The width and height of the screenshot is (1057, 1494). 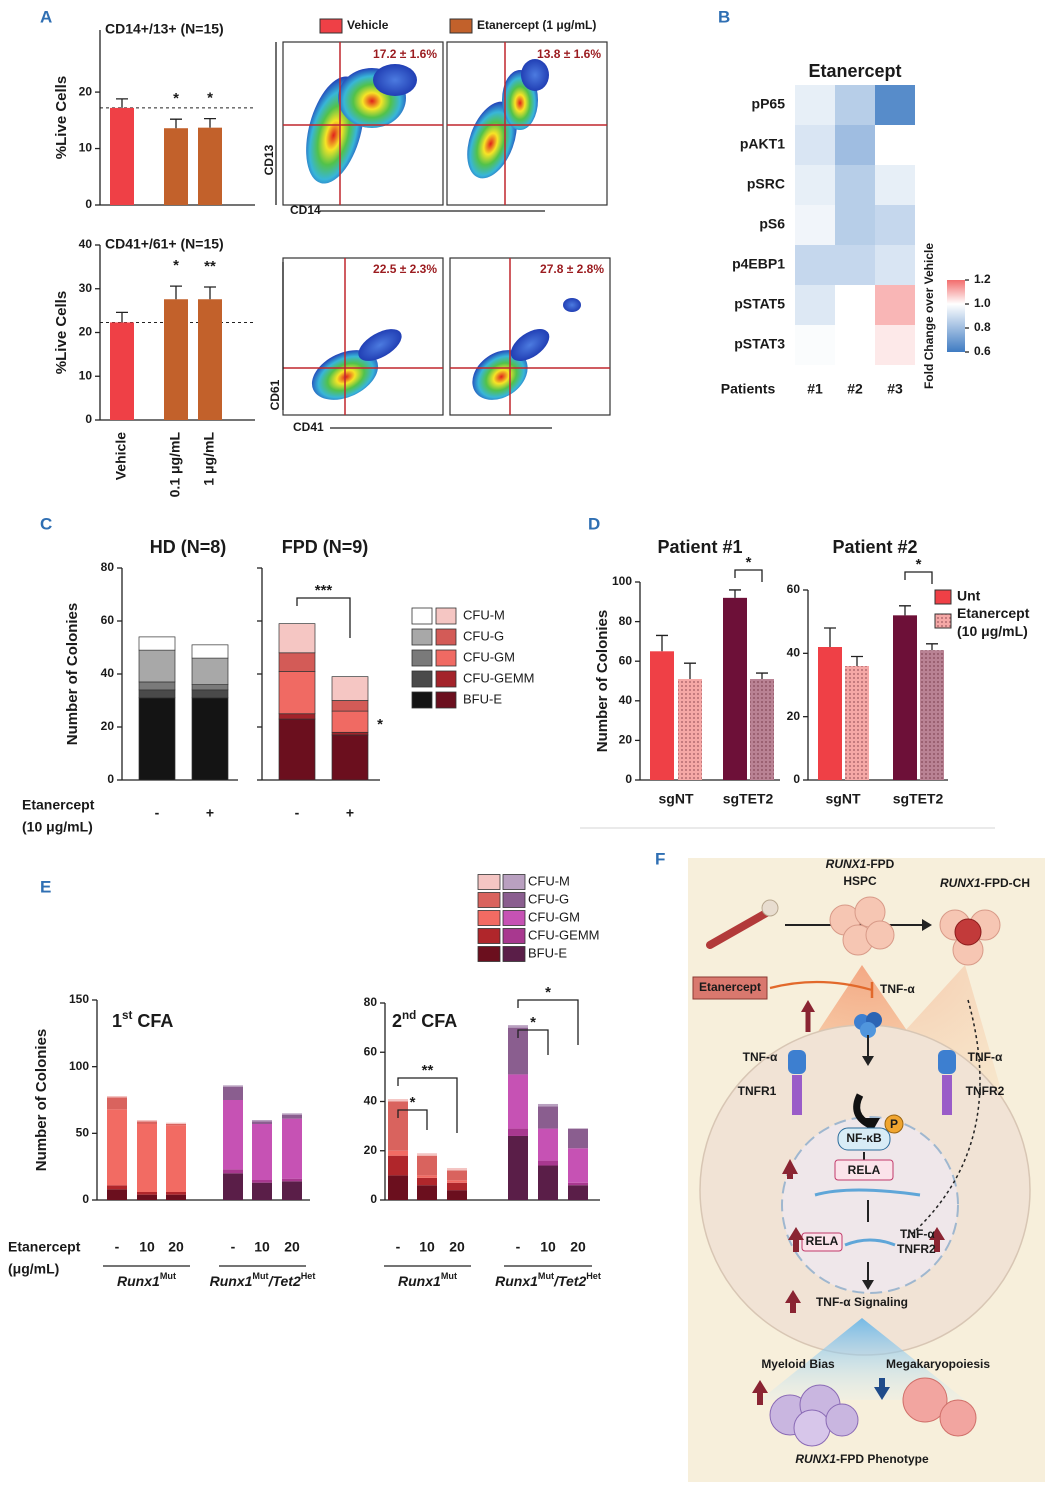 What do you see at coordinates (117, 1021) in the screenshot?
I see `label-part: 1` at bounding box center [117, 1021].